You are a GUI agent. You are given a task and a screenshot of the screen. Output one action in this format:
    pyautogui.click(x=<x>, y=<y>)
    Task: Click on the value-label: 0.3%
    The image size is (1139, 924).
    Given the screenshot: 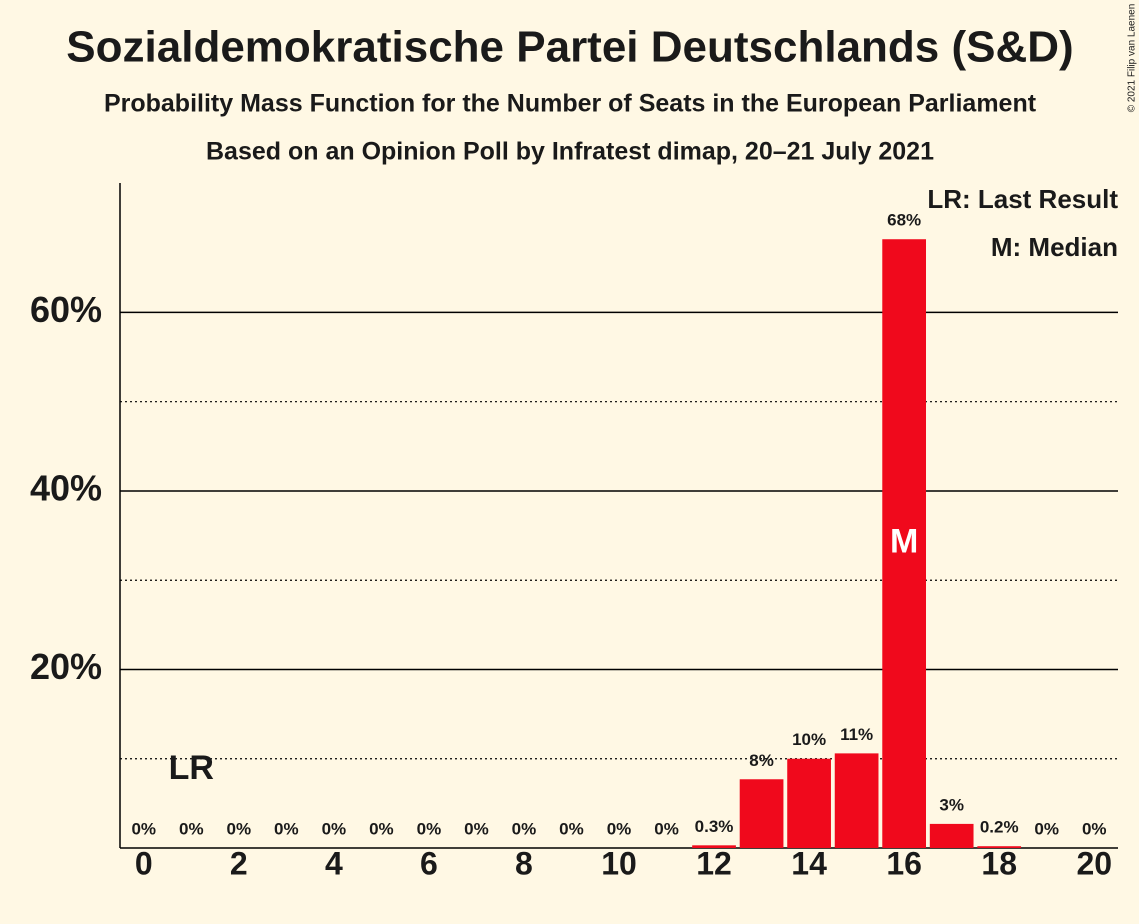 What is the action you would take?
    pyautogui.click(x=714, y=826)
    